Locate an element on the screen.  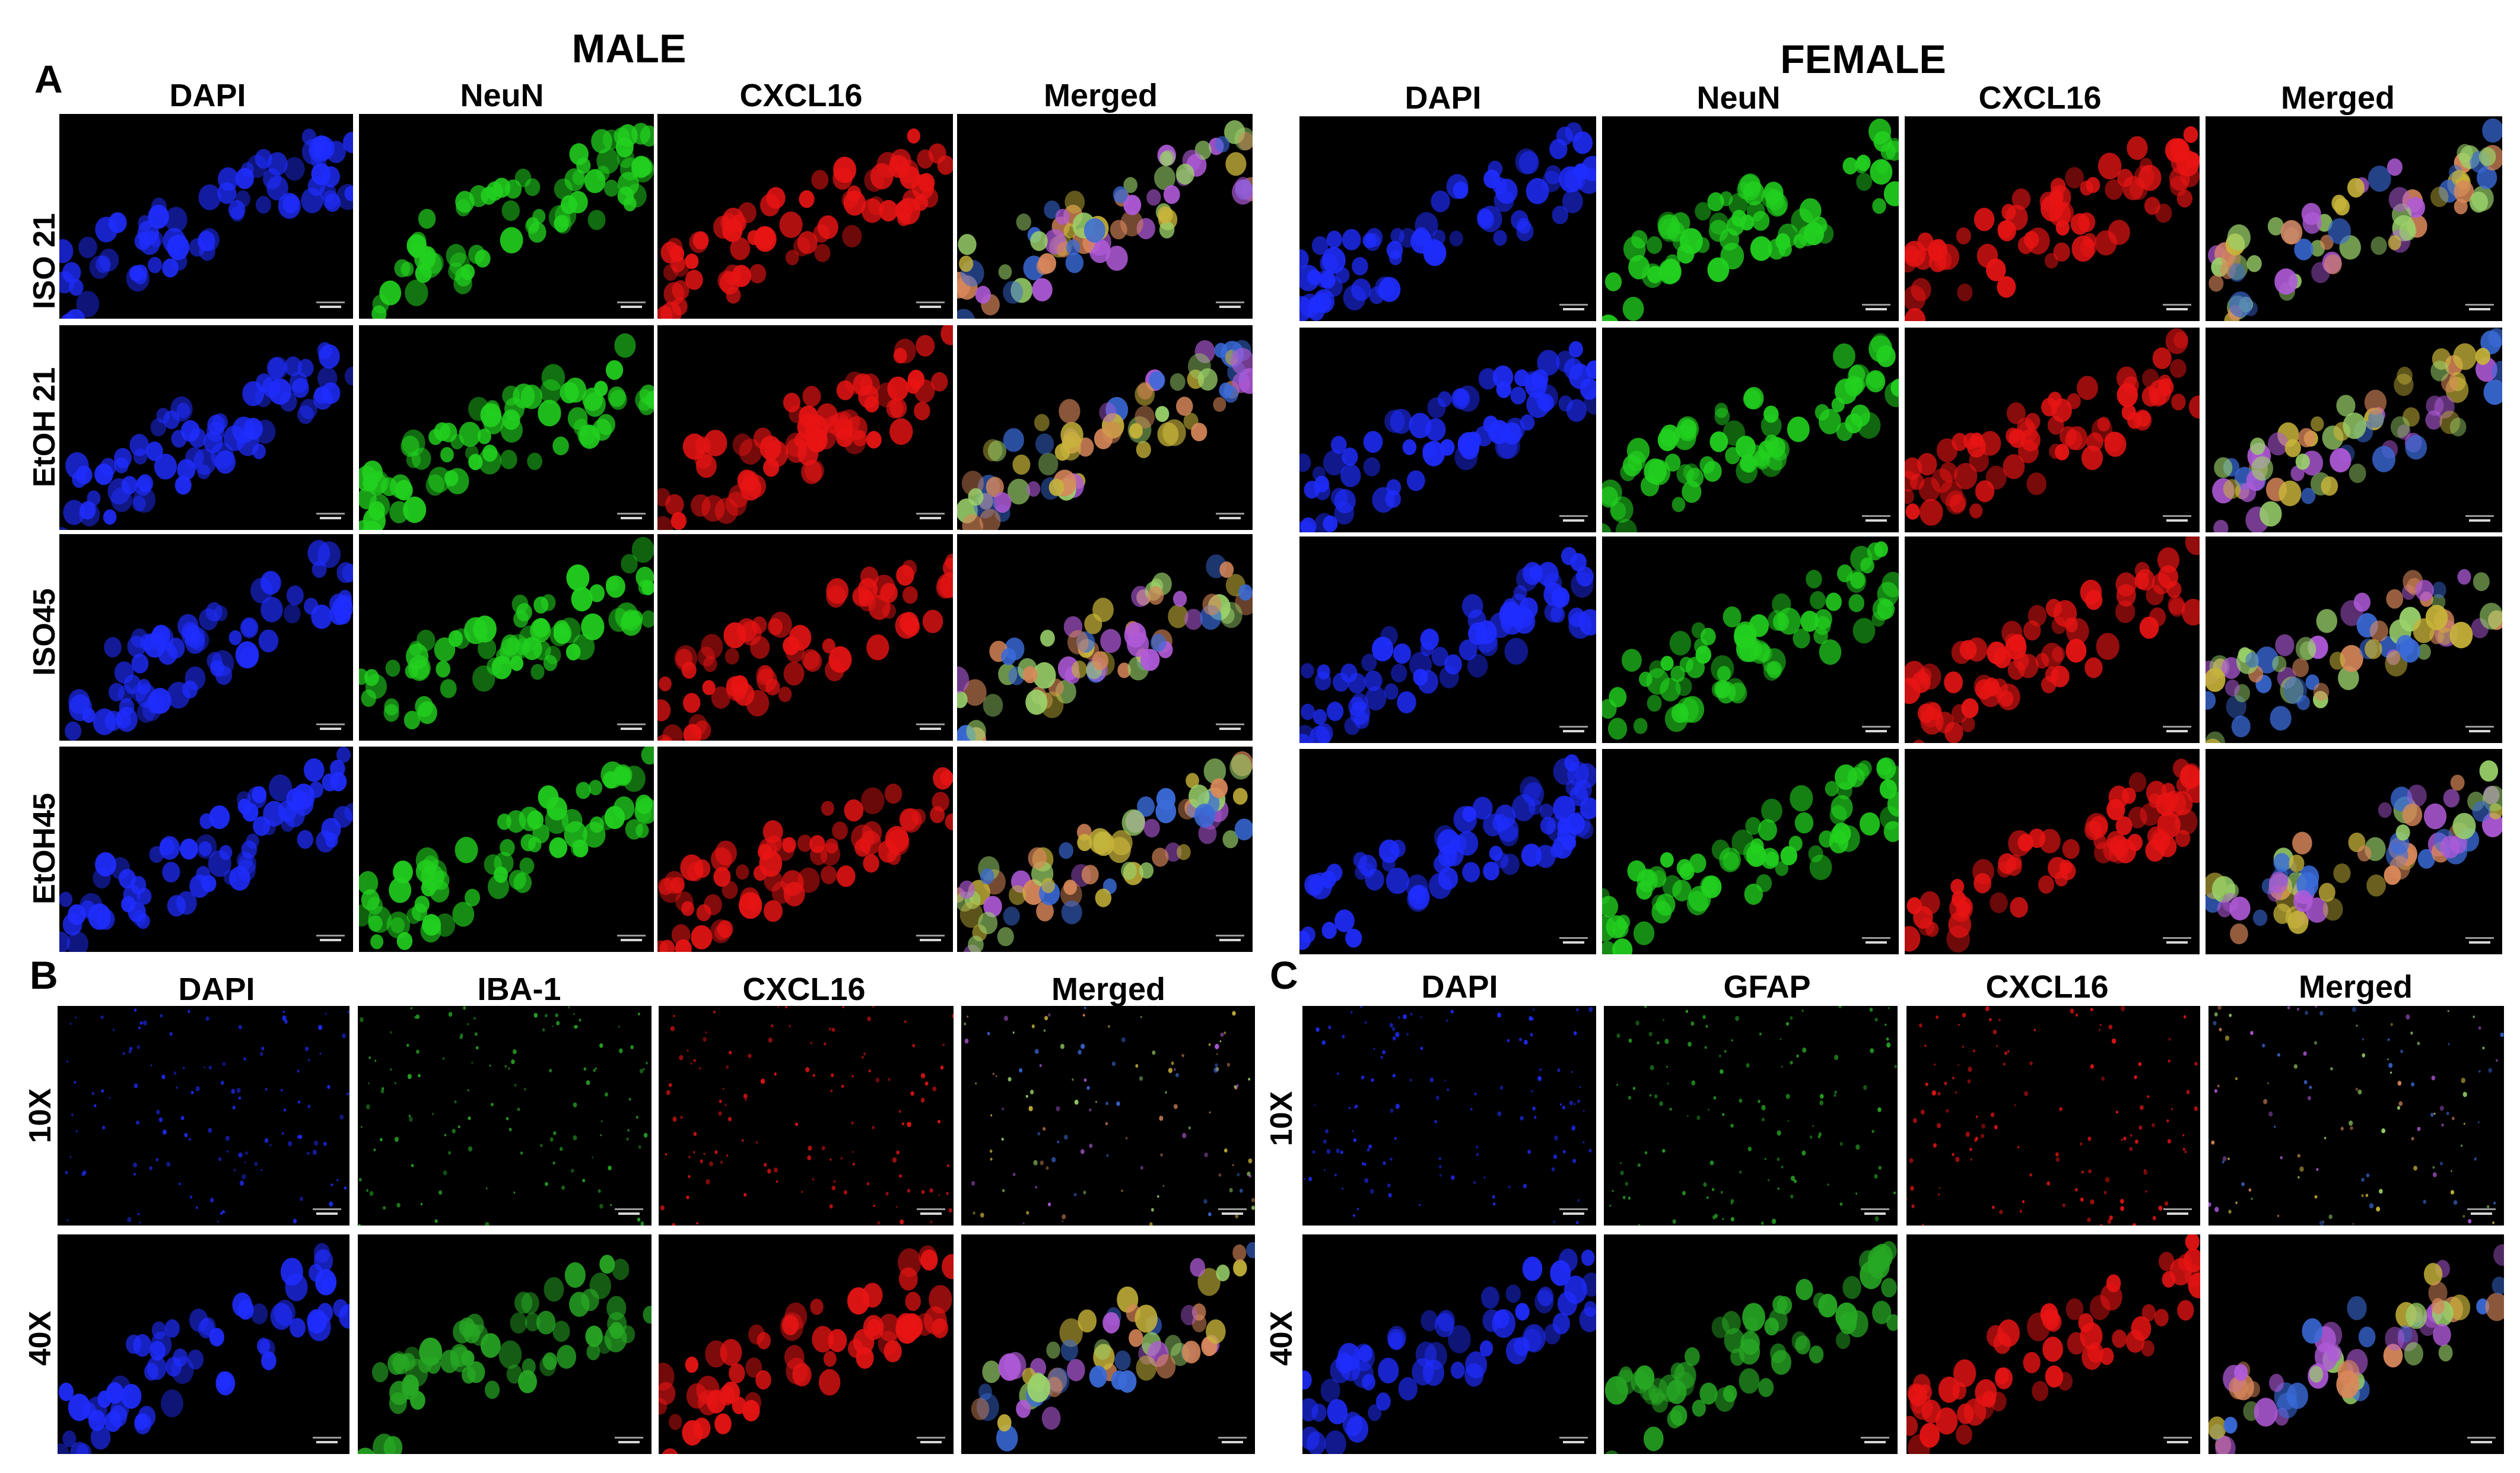
micrograph-b-10x-merged is located at coordinates (1108, 1116).